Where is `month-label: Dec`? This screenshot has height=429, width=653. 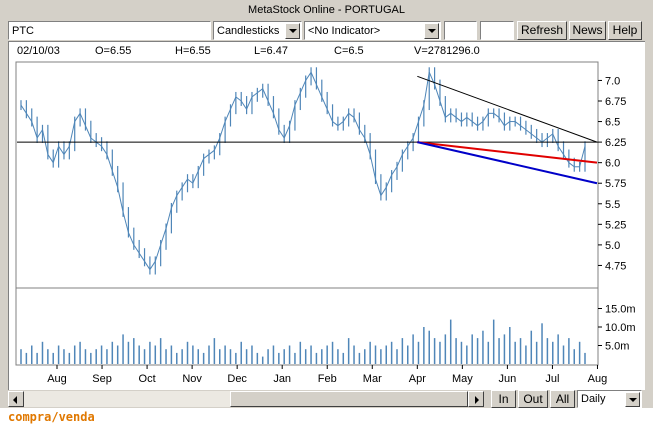
month-label: Dec is located at coordinates (237, 379).